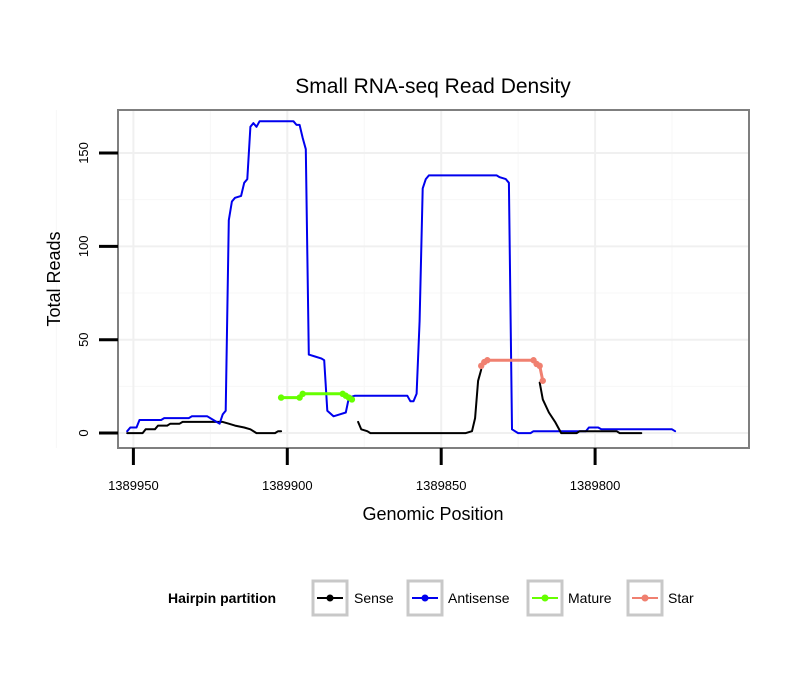 Image resolution: width=810 pixels, height=690 pixels. I want to click on legend-entries: Sense Antisense Mature Star, so click(502, 598).